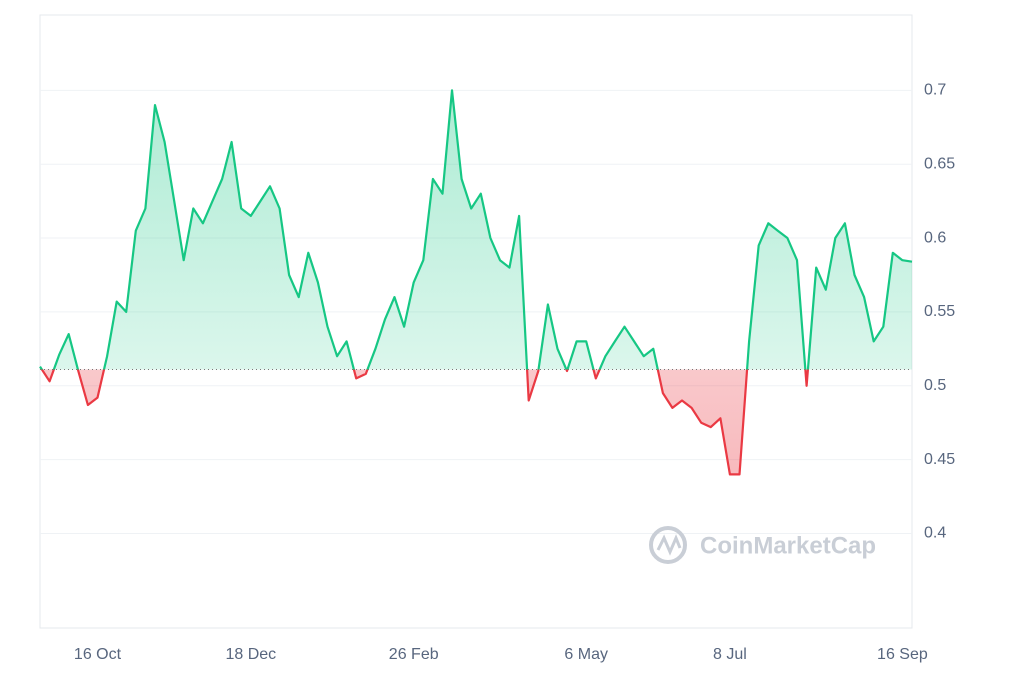  I want to click on y-tick-label: 0.55, so click(939, 311).